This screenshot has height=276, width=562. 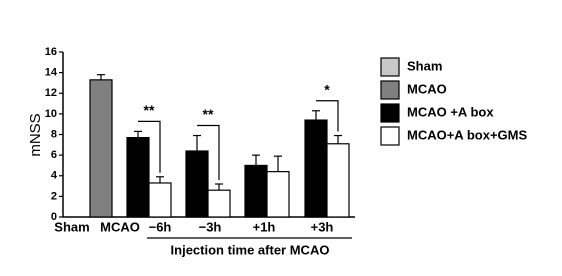 What do you see at coordinates (322, 226) in the screenshot?
I see `x-tick-label: +3h` at bounding box center [322, 226].